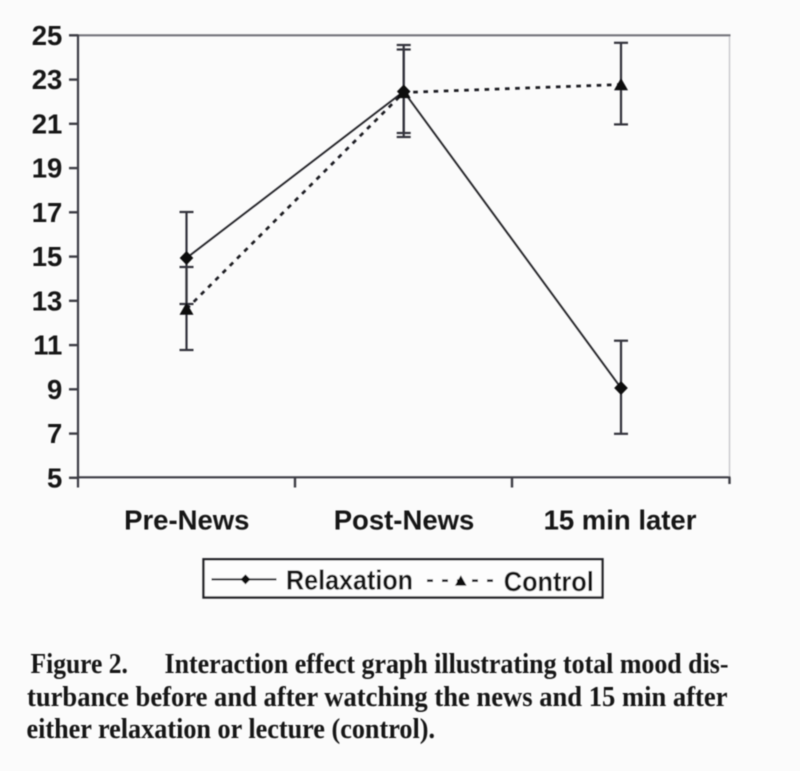 This screenshot has height=771, width=800. What do you see at coordinates (47, 212) in the screenshot?
I see `svg-text: 17` at bounding box center [47, 212].